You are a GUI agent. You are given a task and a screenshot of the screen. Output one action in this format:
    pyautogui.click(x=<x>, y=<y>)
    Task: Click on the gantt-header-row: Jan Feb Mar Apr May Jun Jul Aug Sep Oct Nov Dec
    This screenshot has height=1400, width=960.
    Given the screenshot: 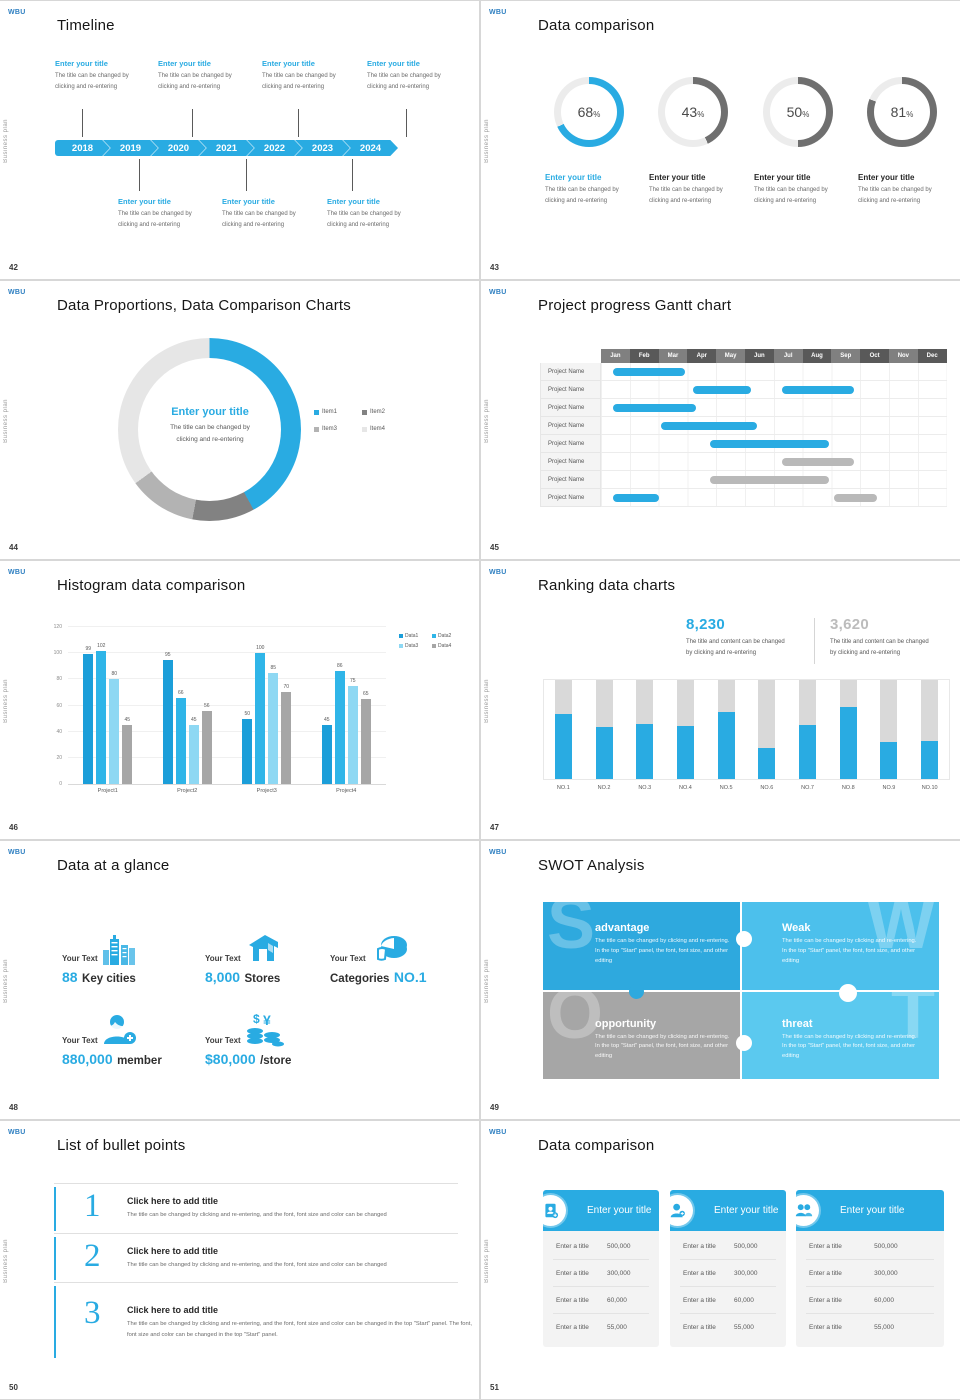 What is the action you would take?
    pyautogui.click(x=743, y=356)
    